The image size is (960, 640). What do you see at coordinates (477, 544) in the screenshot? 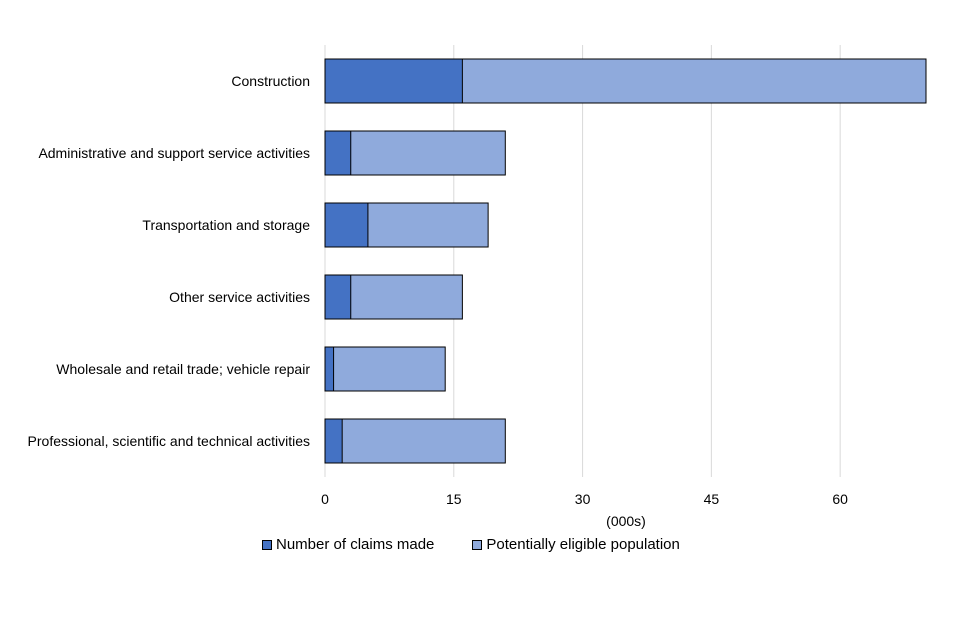
I see `legend-swatch-eligible` at bounding box center [477, 544].